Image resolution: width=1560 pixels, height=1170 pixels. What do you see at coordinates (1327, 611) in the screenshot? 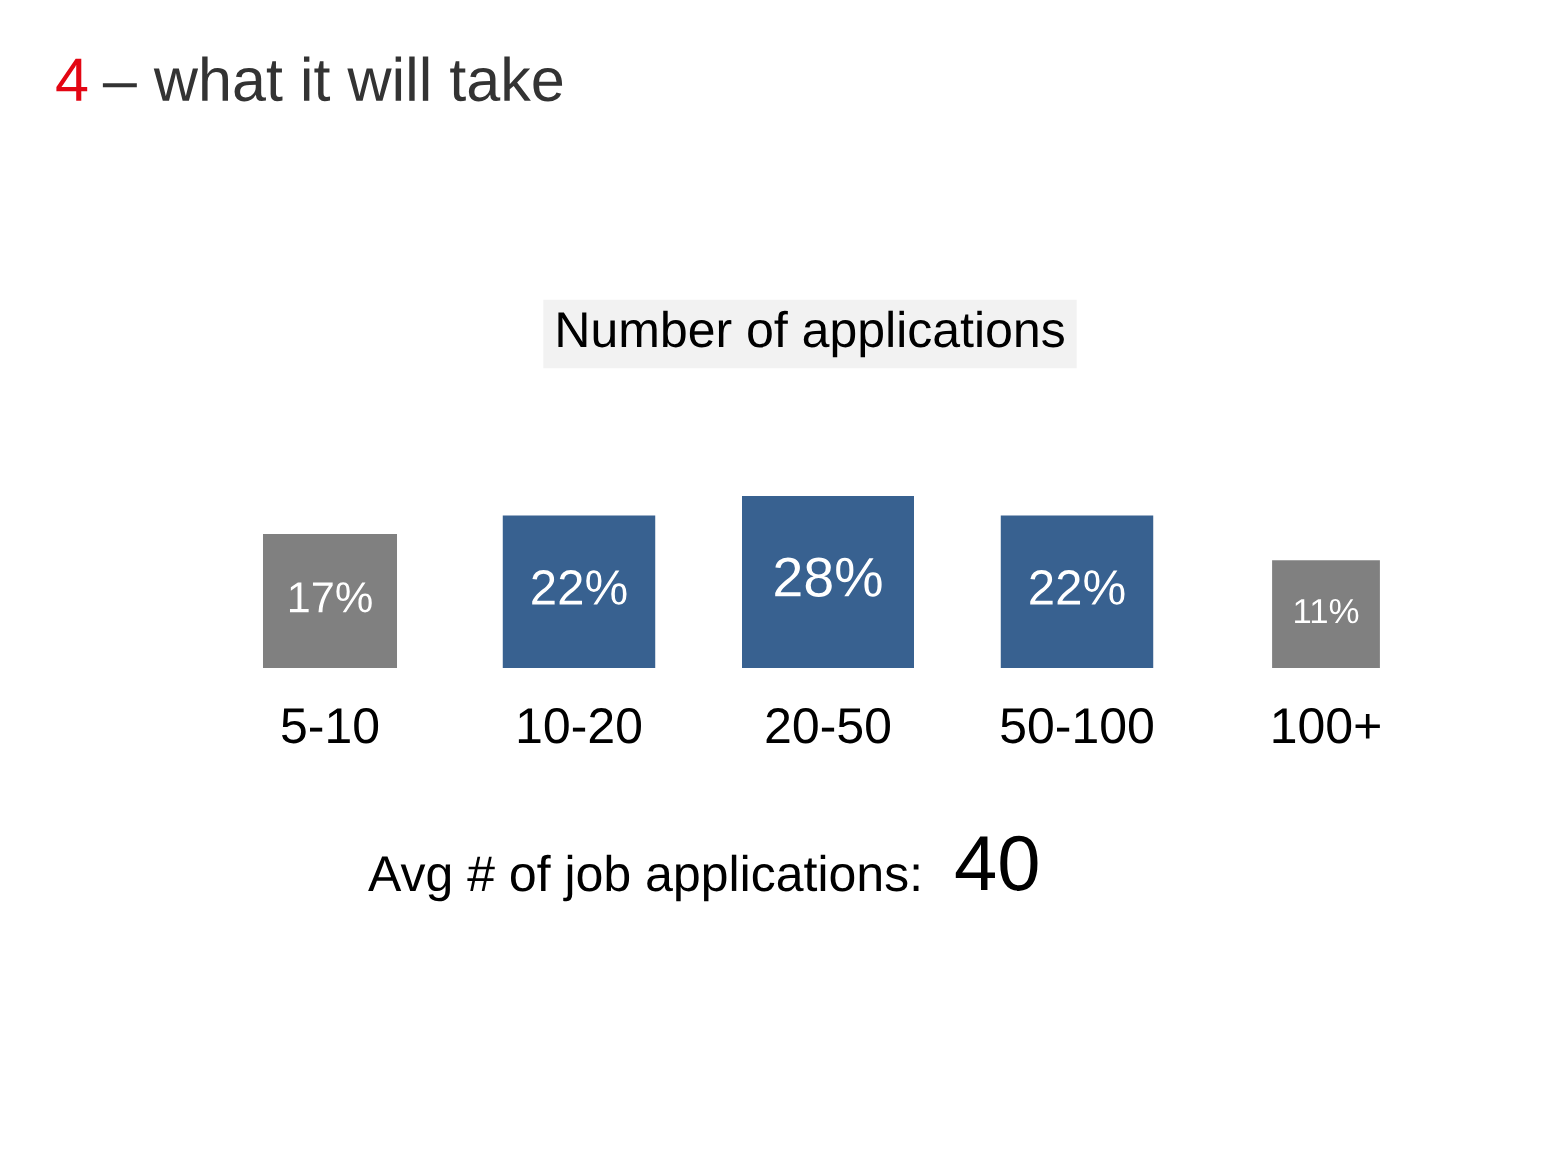
I see `data-label: 11%` at bounding box center [1327, 611].